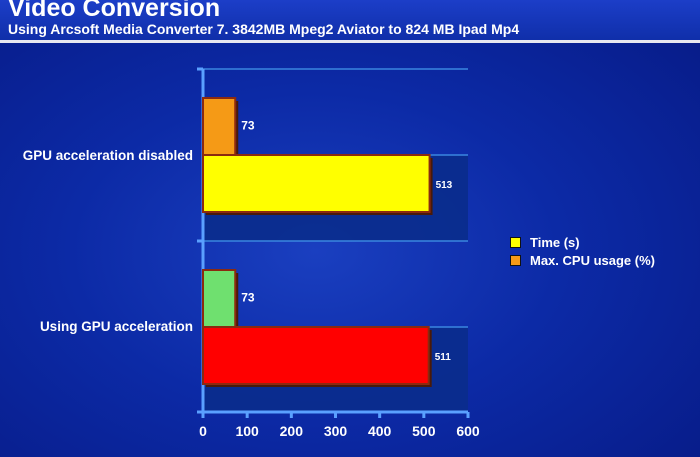 The height and width of the screenshot is (457, 700). What do you see at coordinates (203, 431) in the screenshot?
I see `x-tick-label: 0` at bounding box center [203, 431].